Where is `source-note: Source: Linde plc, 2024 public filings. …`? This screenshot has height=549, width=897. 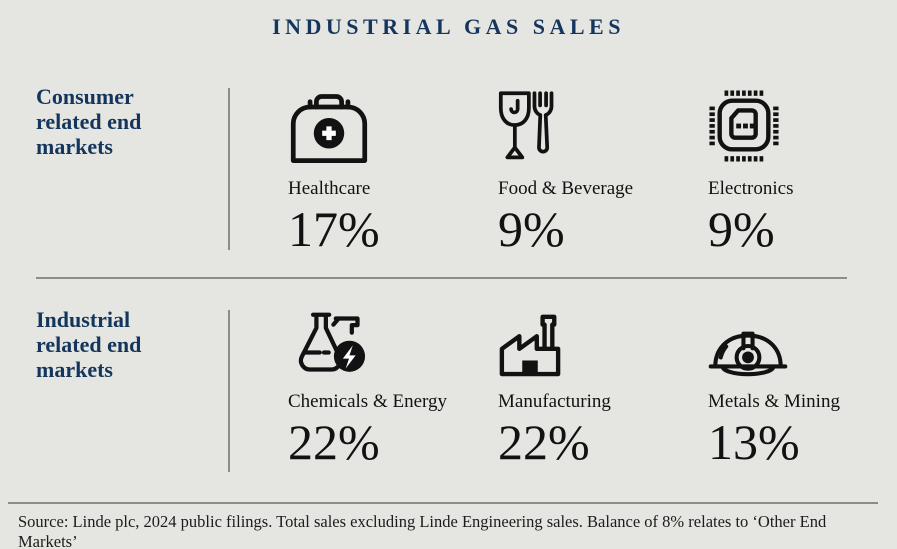 source-note: Source: Linde plc, 2024 public filings. … is located at coordinates (422, 530).